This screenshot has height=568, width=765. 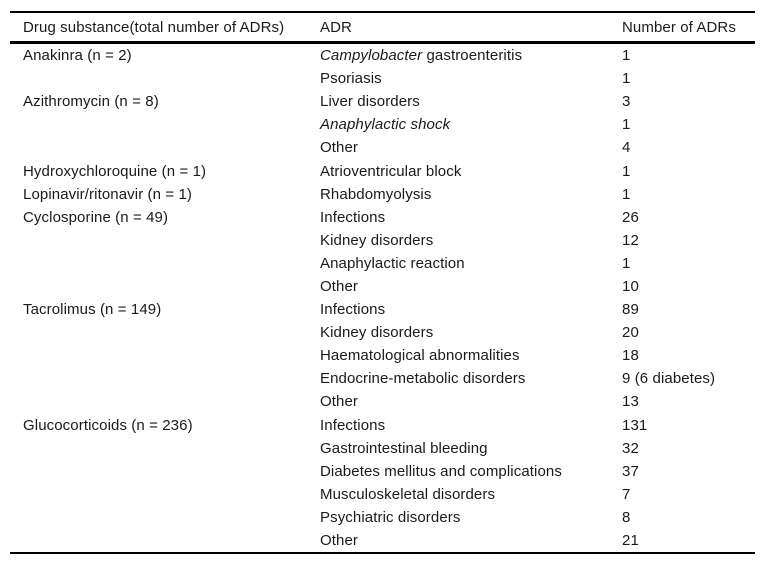 I want to click on number-of-adrs-cell: 20, so click(x=630, y=333).